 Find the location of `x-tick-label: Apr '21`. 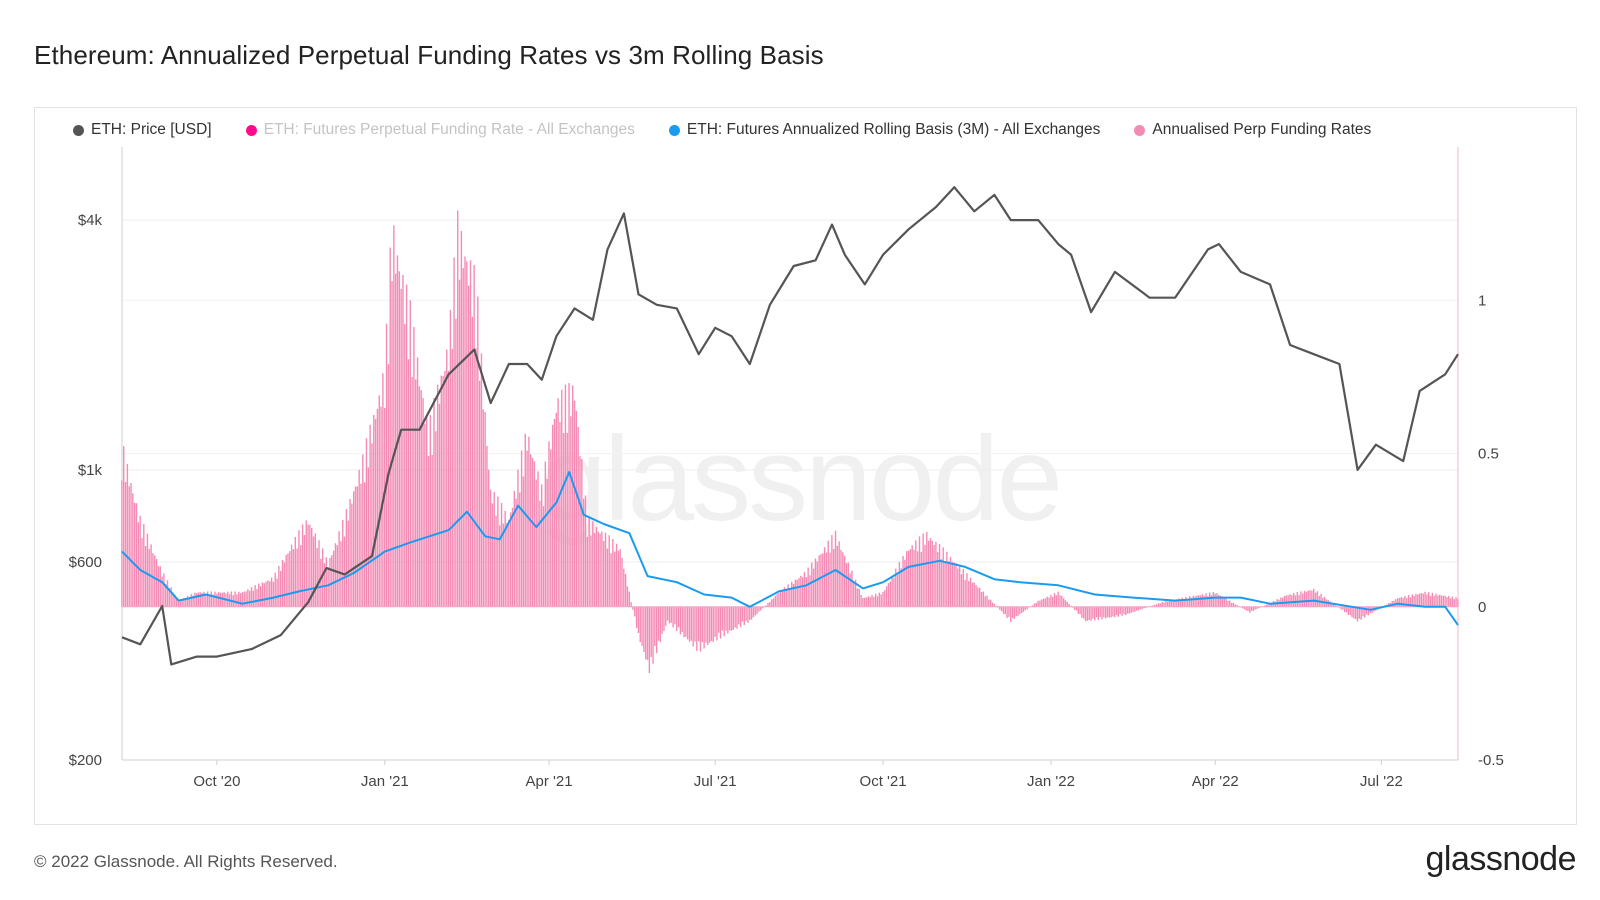

x-tick-label: Apr '21 is located at coordinates (549, 781).